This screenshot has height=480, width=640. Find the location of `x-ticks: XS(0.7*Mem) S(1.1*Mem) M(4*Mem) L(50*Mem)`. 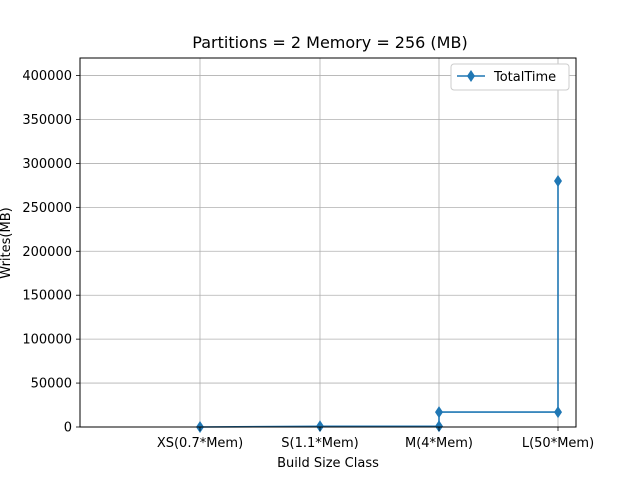

x-ticks: XS(0.7*Mem) S(1.1*Mem) M(4*Mem) L(50*Mem) is located at coordinates (375, 439).